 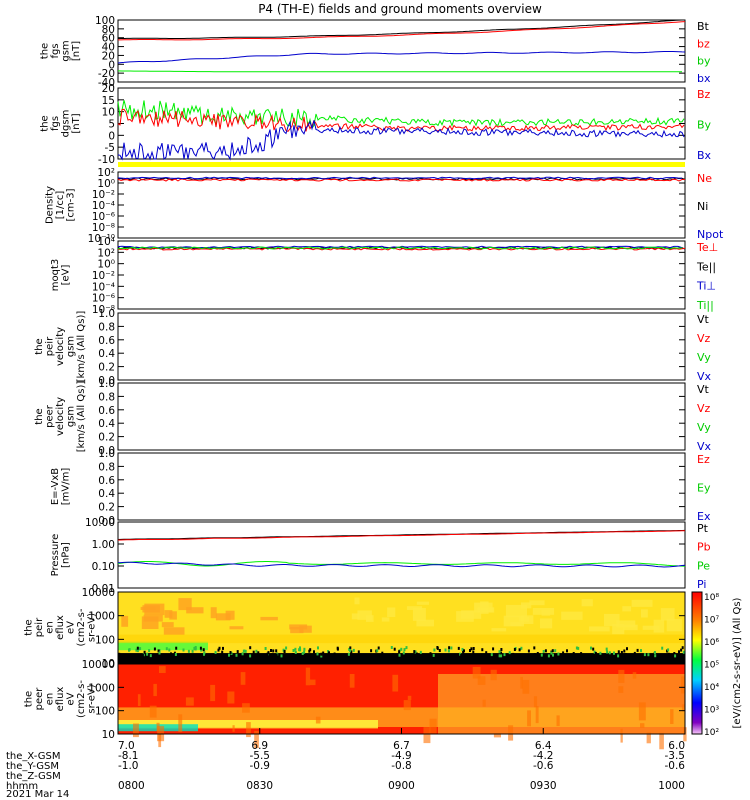 I want to click on legend-bz: bz, so click(x=703, y=43).